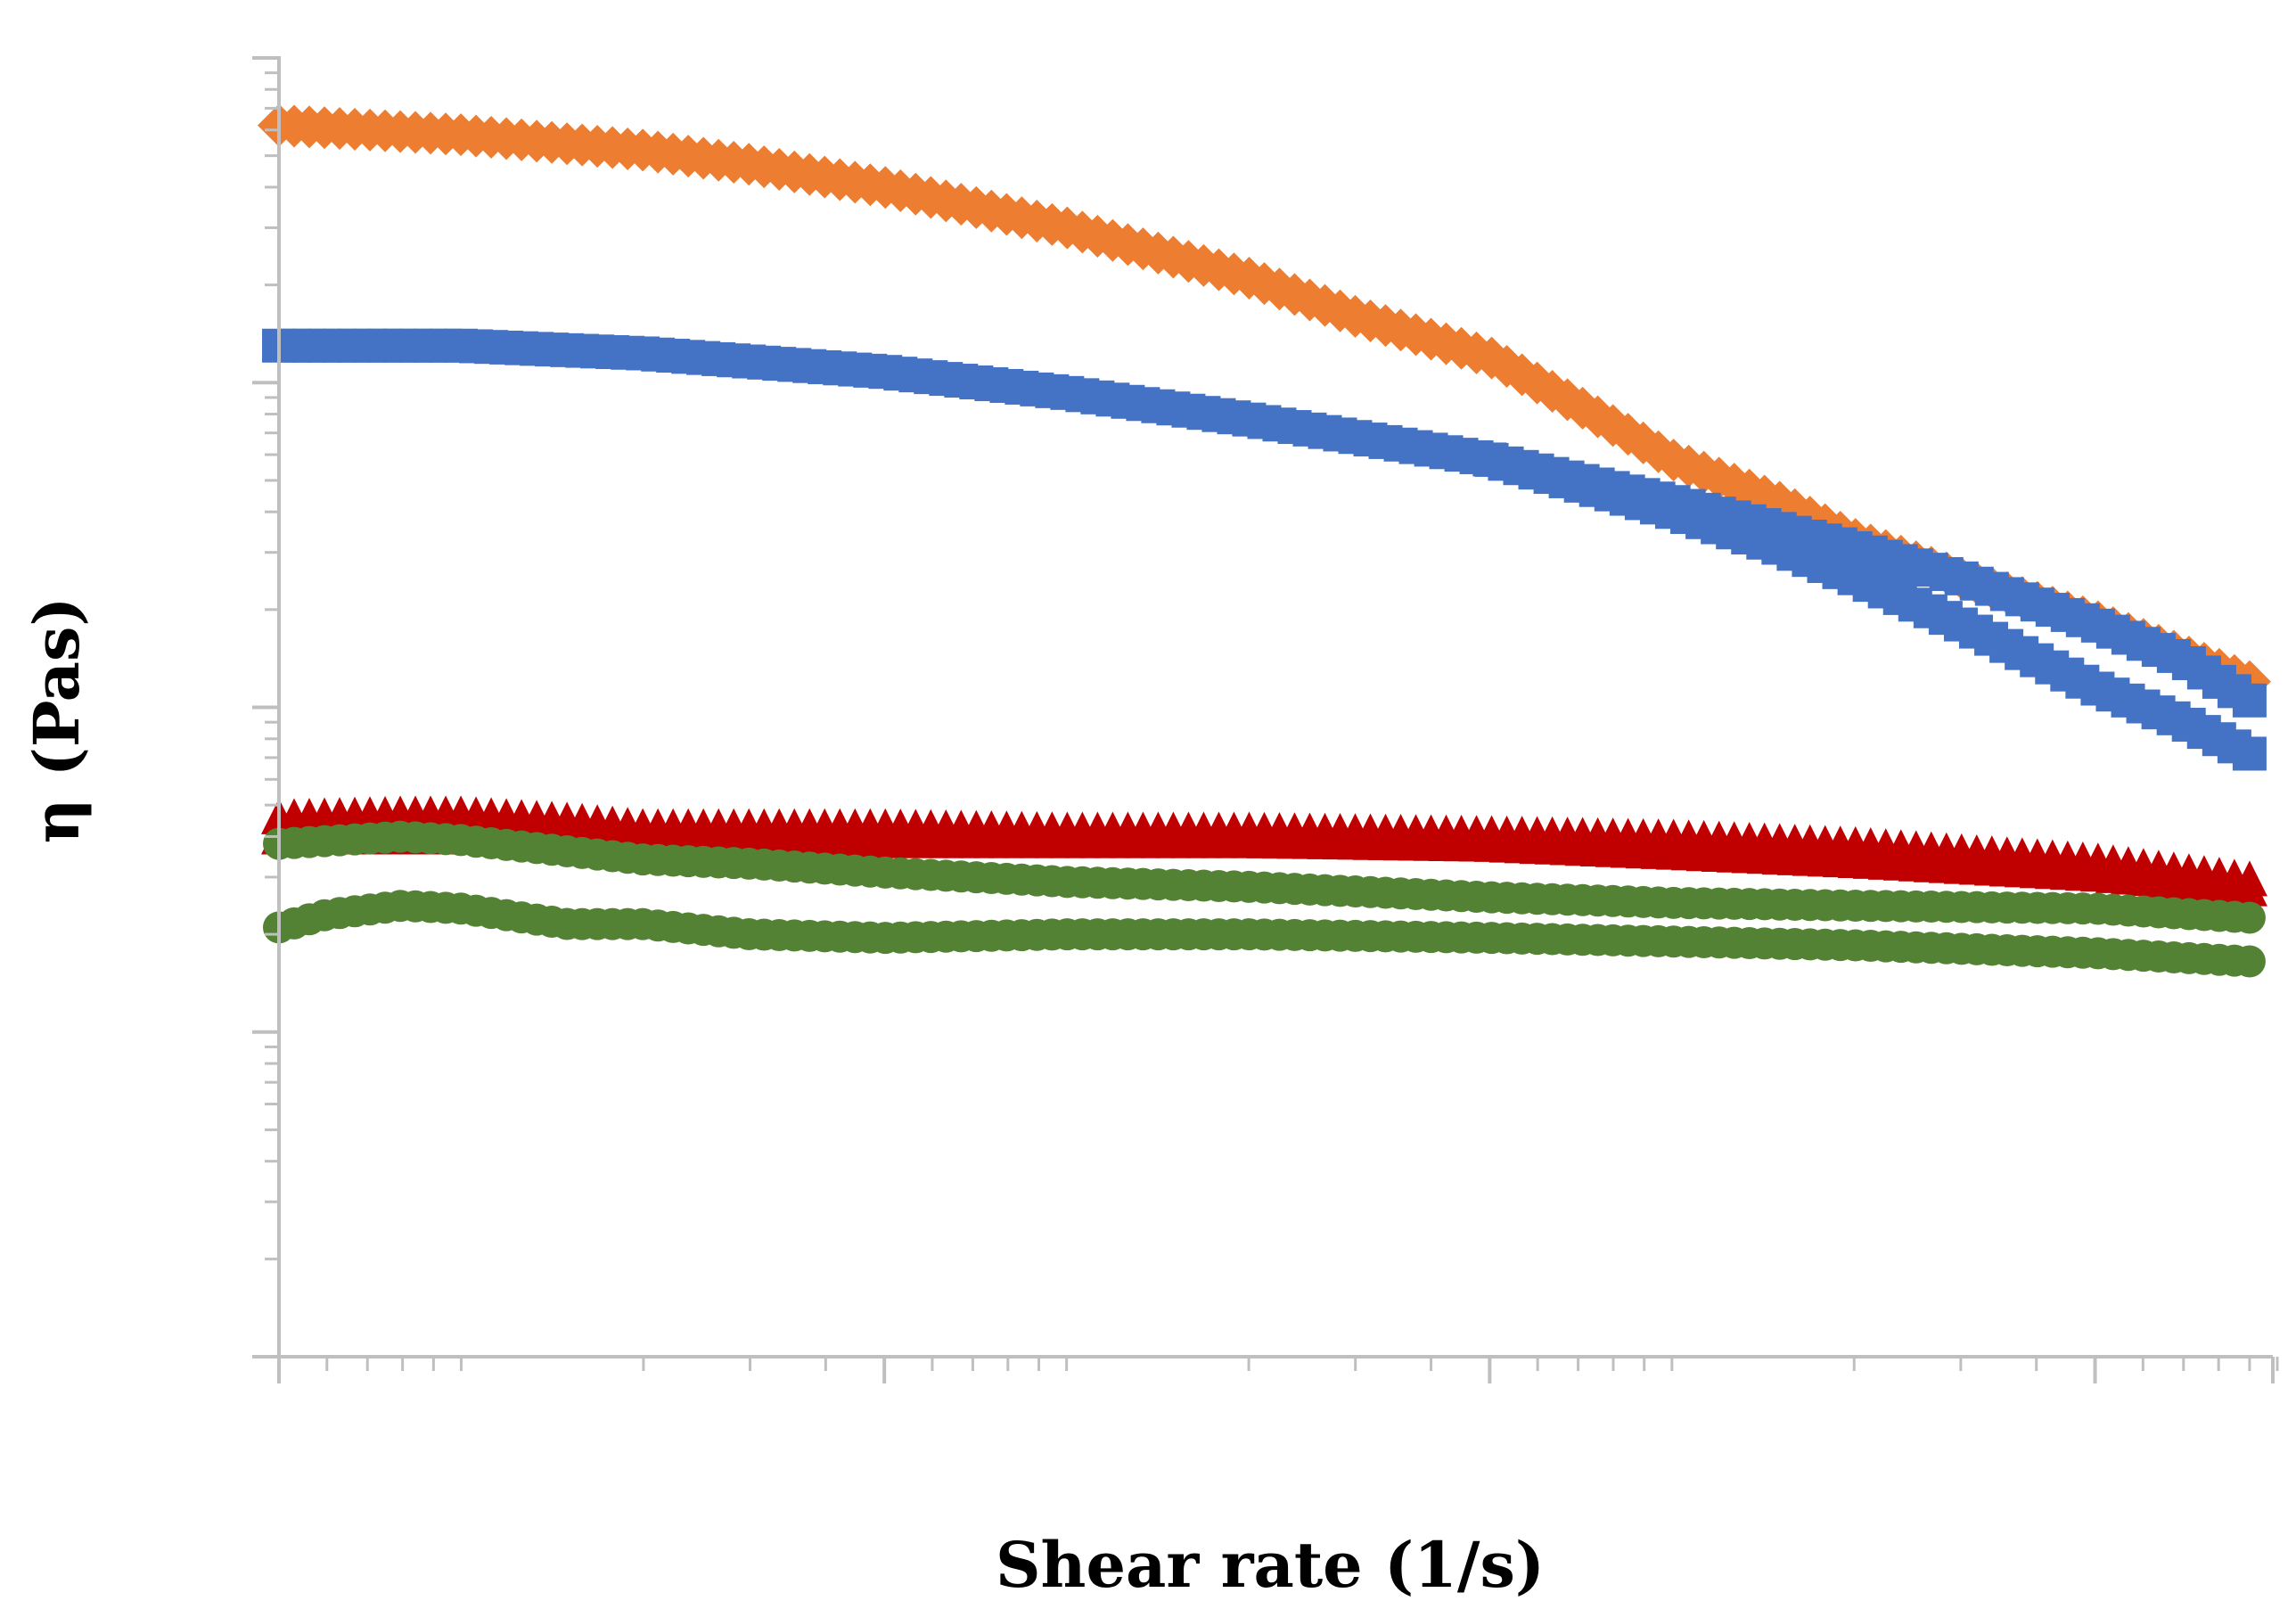  Describe the element at coordinates (57, 719) in the screenshot. I see `y-axis-title: η (Pas)` at that location.